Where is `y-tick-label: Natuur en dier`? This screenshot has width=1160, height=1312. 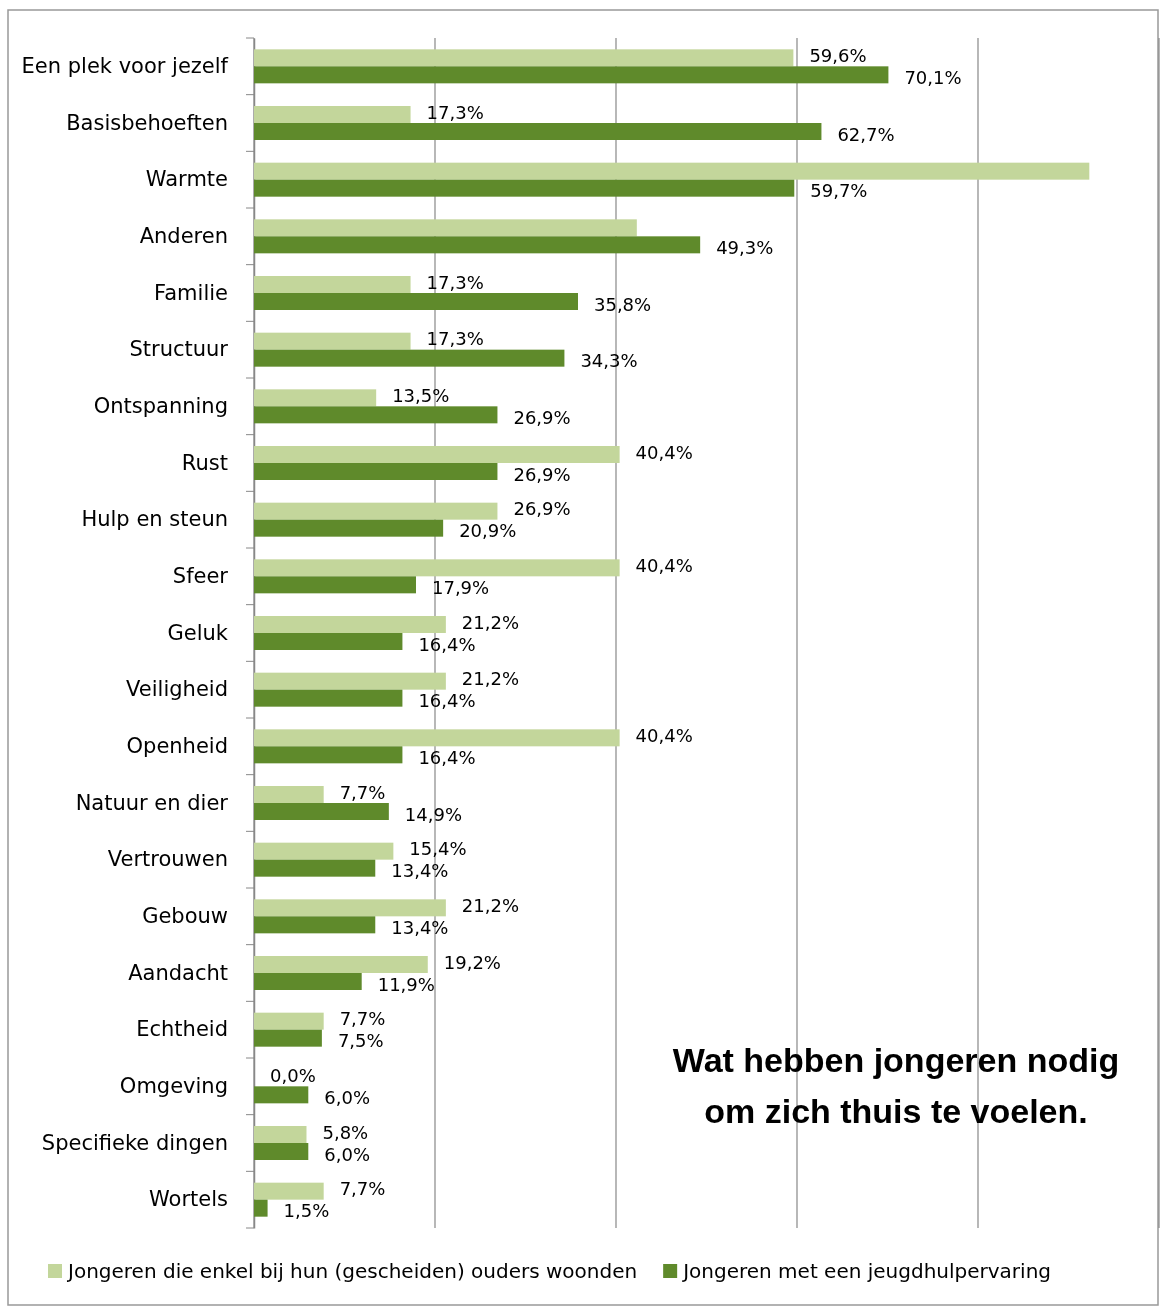 y-tick-label: Natuur en dier is located at coordinates (152, 802).